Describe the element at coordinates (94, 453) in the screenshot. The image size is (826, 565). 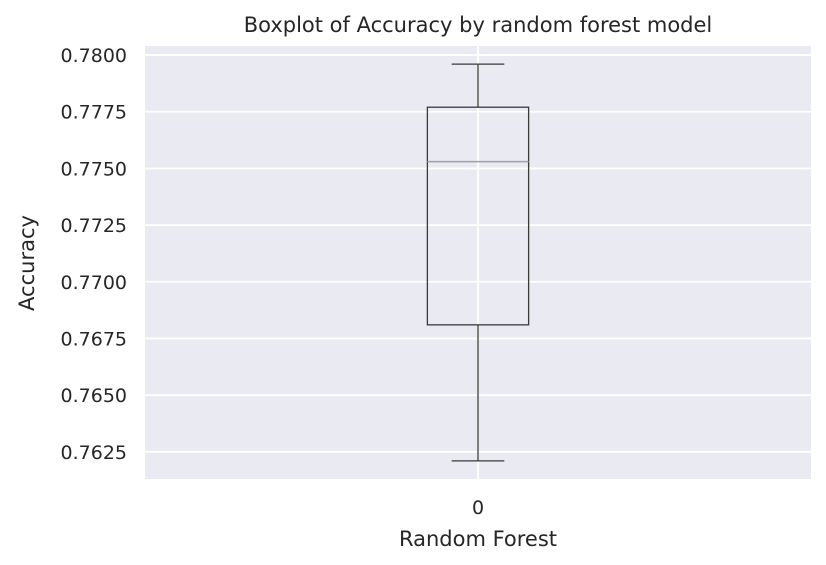
I see `y-tick-label: 0.7625` at that location.